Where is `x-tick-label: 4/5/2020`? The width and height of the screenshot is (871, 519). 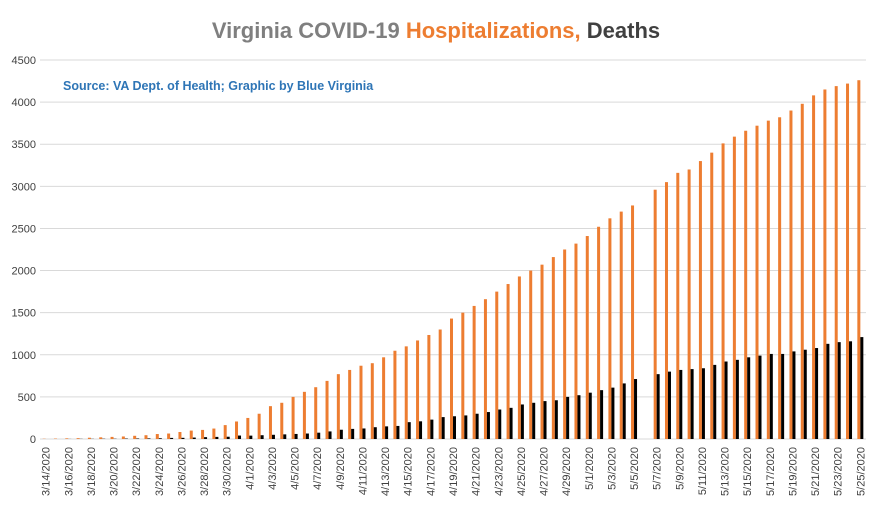 x-tick-label: 4/5/2020 is located at coordinates (296, 468).